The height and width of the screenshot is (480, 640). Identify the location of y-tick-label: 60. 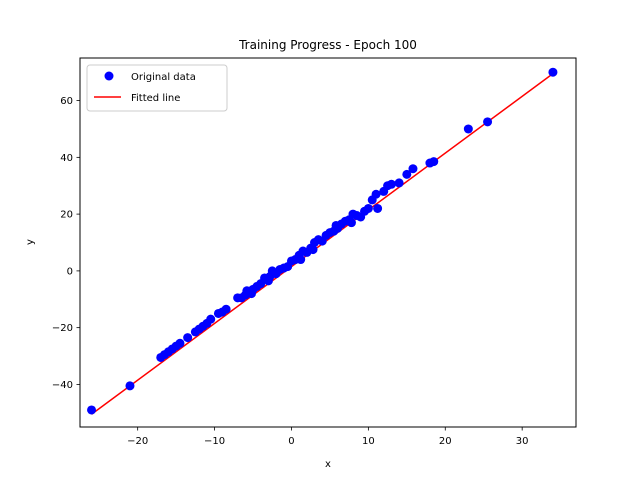
(66, 101).